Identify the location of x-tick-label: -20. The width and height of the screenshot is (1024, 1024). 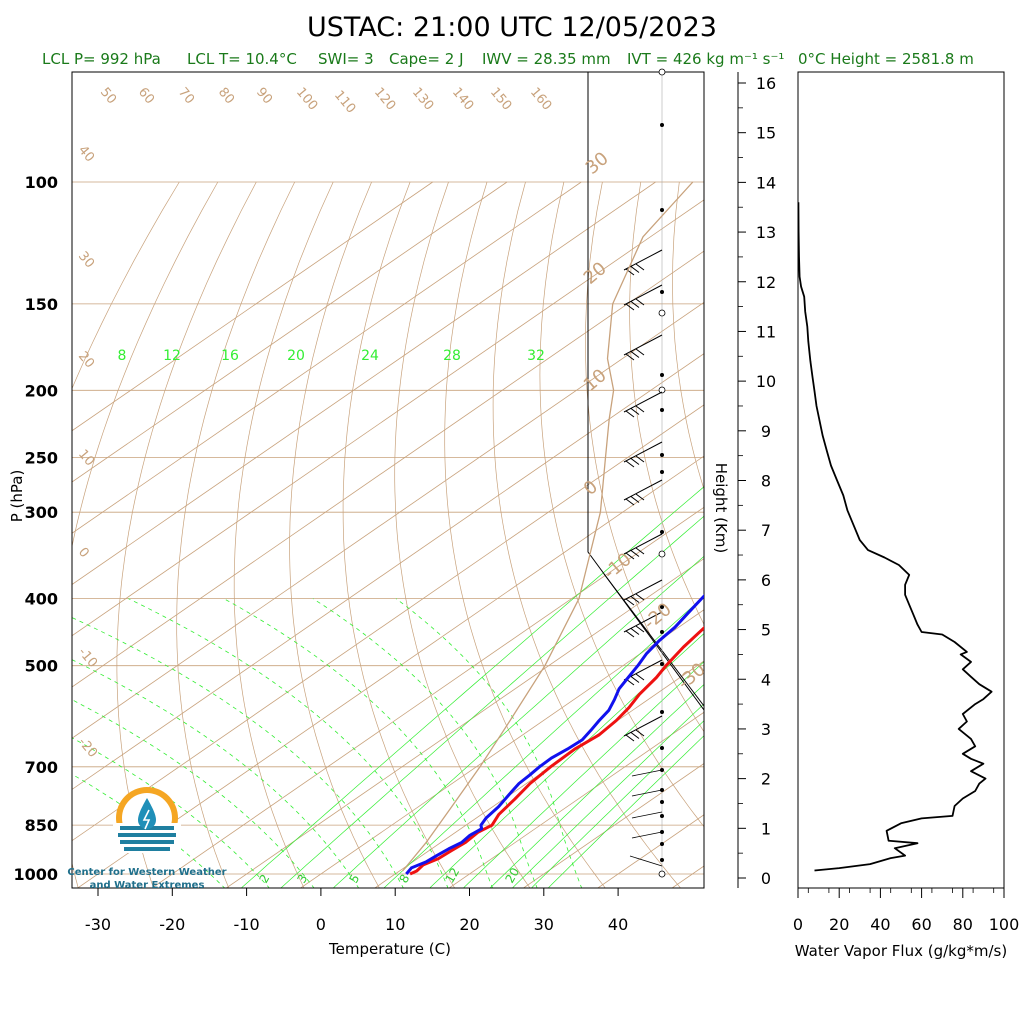
(172, 924).